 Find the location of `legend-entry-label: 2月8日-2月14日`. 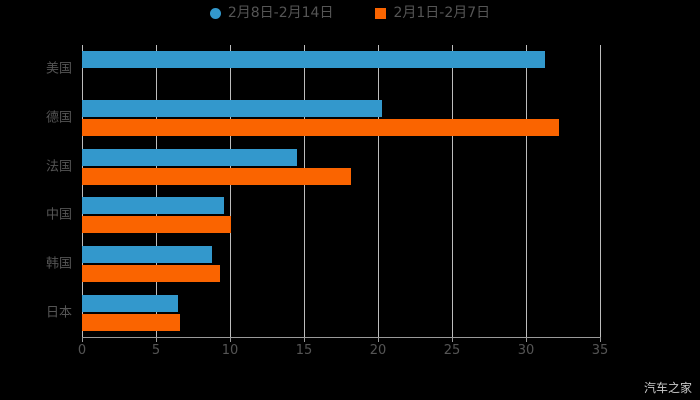

legend-entry-label: 2月8日-2月14日 is located at coordinates (280, 13).